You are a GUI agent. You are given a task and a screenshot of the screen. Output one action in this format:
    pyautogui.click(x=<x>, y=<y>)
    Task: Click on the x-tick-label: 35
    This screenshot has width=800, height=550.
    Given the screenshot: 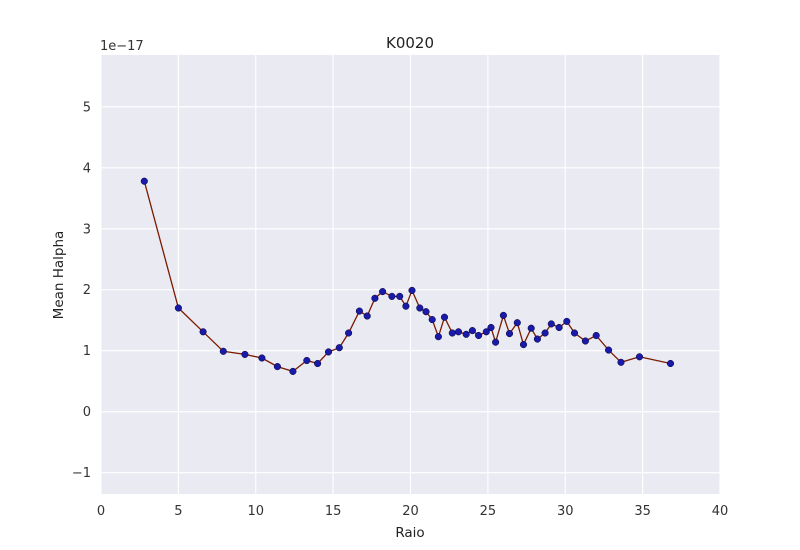 What is the action you would take?
    pyautogui.click(x=642, y=511)
    